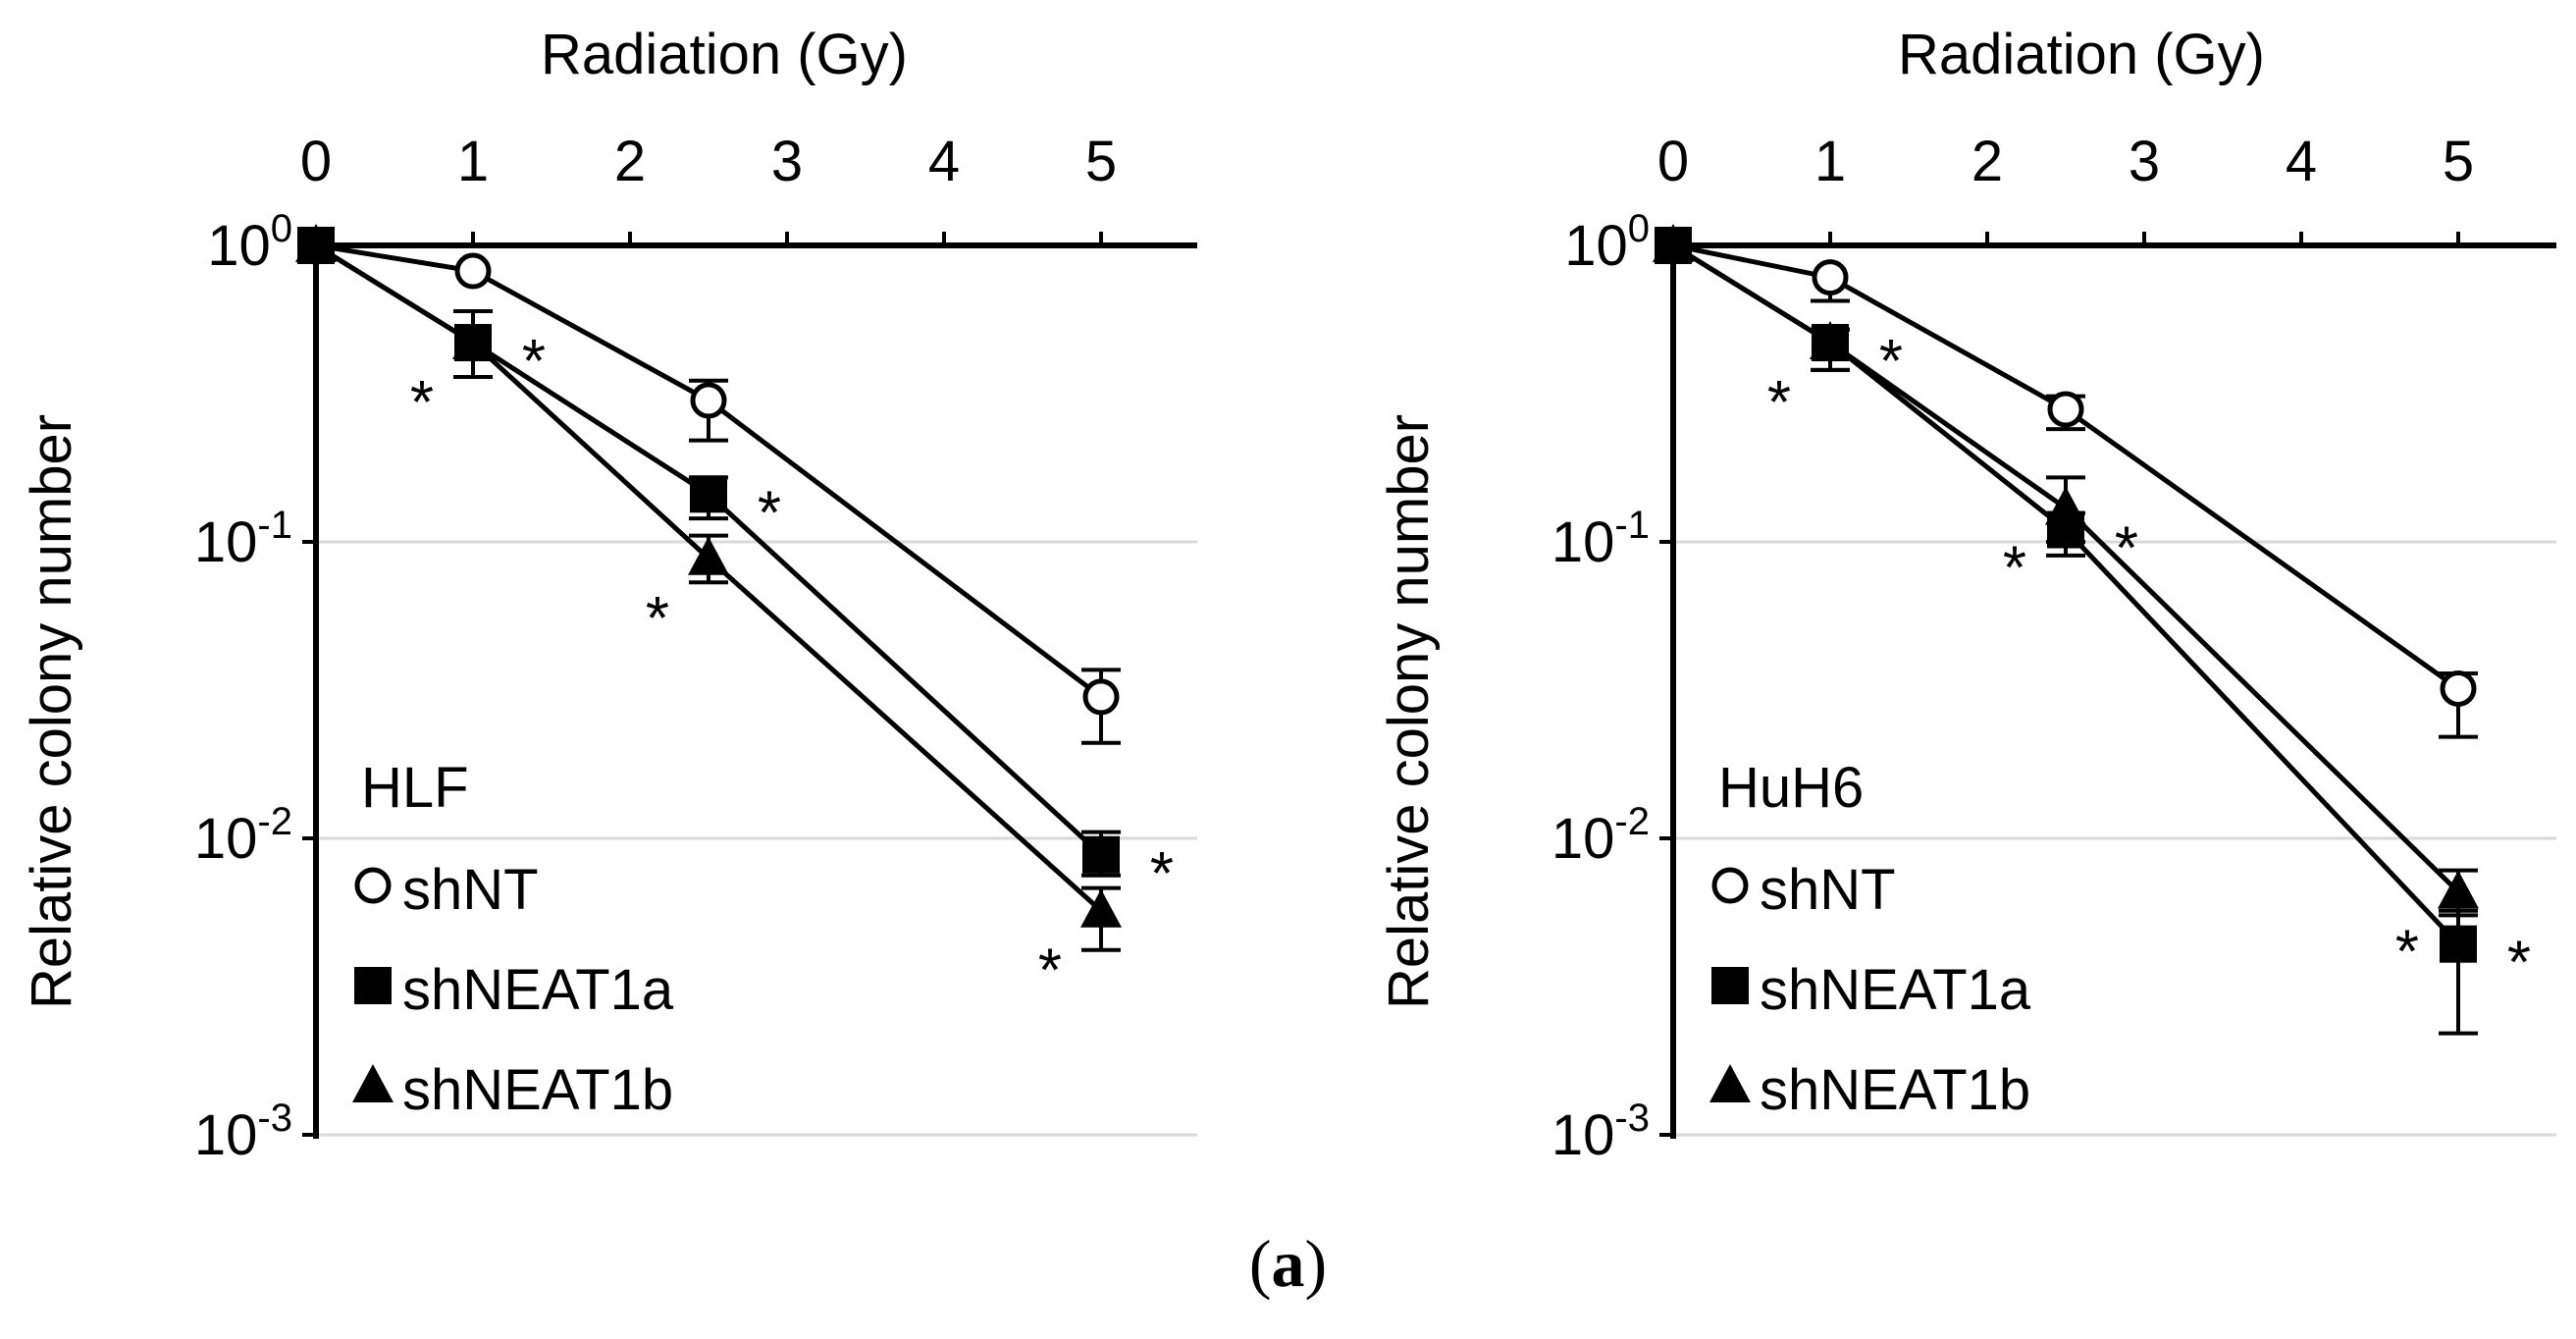 The height and width of the screenshot is (1339, 2576). I want to click on series-line-shNEAT1b, so click(2065, 568).